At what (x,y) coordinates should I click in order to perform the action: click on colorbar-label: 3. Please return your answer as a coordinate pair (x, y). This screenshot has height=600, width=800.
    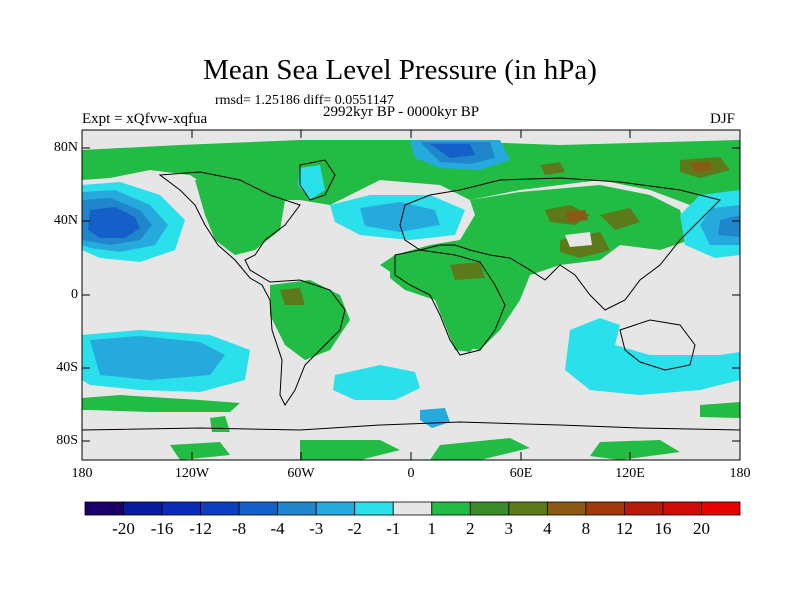
    Looking at the image, I should click on (509, 528).